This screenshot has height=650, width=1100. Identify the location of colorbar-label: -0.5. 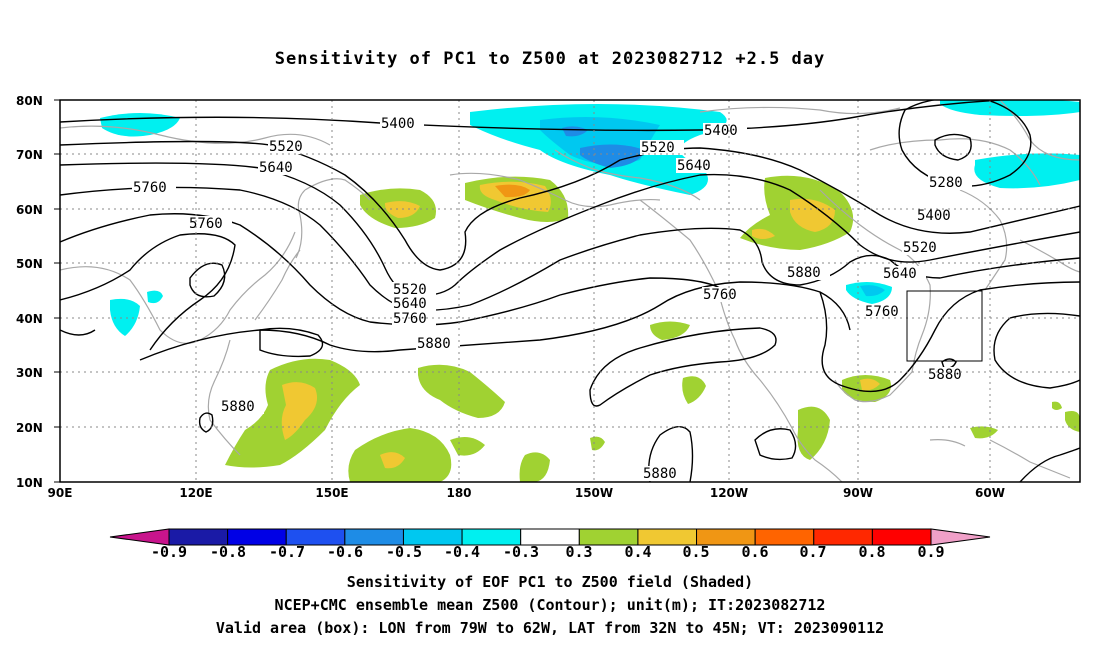
(404, 552).